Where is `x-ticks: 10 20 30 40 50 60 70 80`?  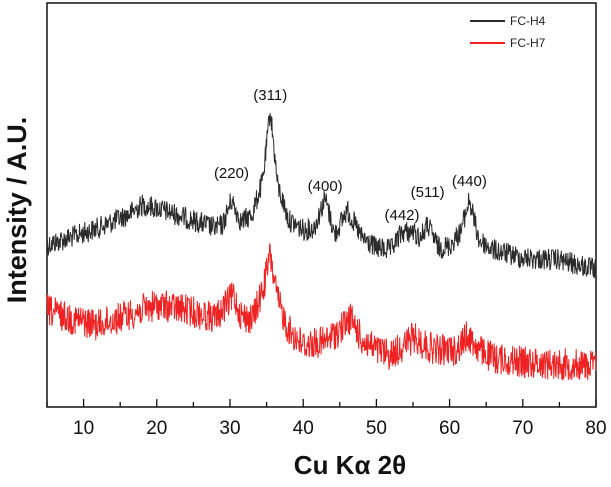
x-ticks: 10 20 30 40 50 60 70 80 is located at coordinates (326, 419).